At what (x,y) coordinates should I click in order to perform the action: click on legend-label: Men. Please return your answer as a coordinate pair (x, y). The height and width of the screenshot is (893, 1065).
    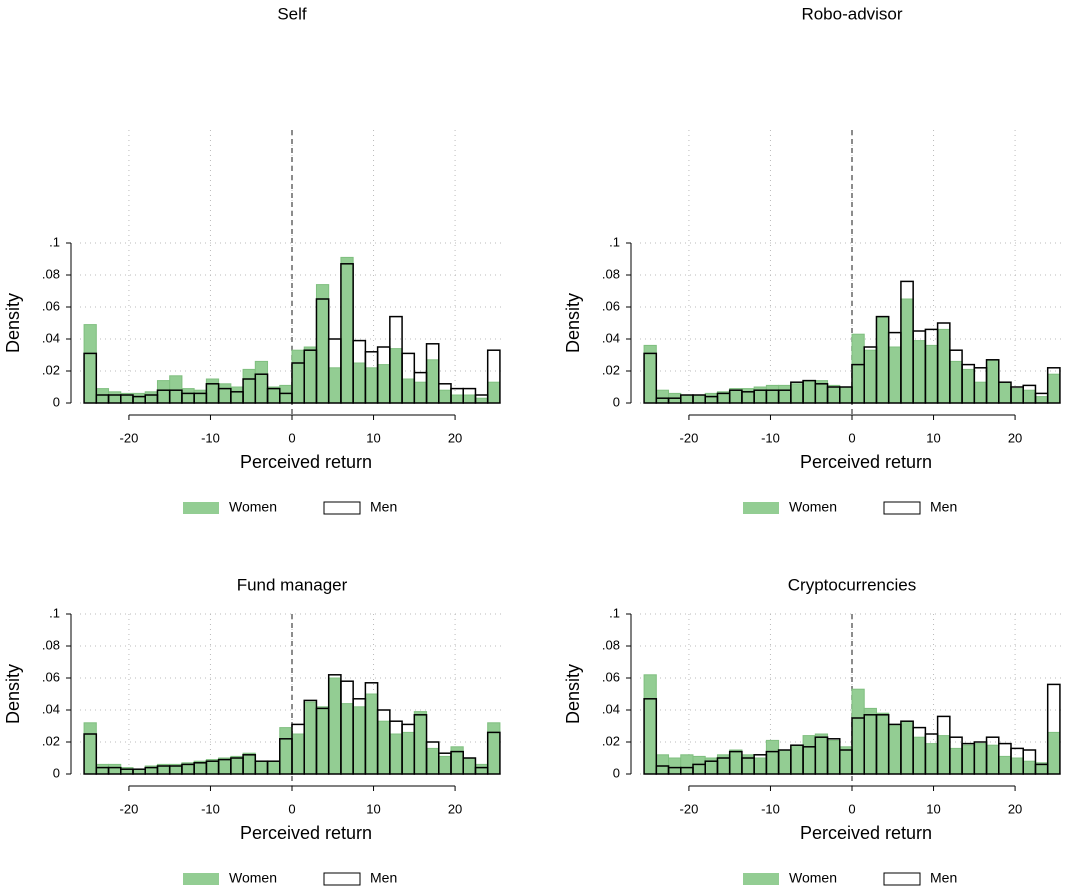
    Looking at the image, I should click on (943, 878).